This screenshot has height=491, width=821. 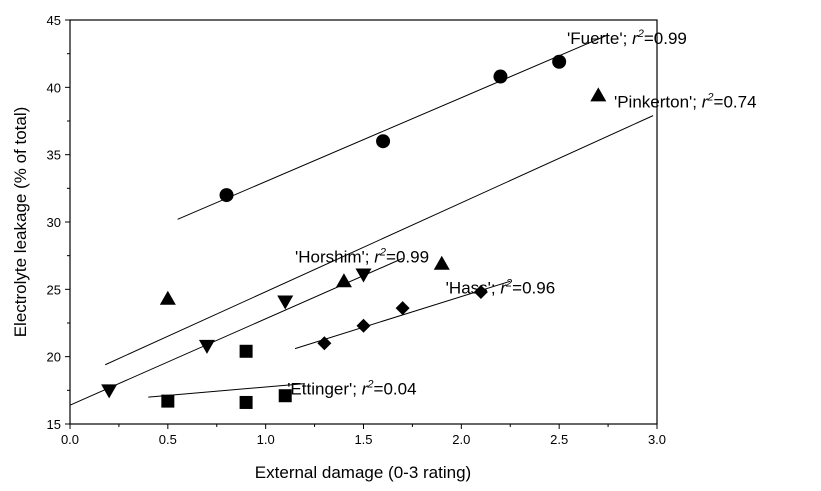 What do you see at coordinates (685, 102) in the screenshot?
I see `series-label: 'Pinkerton'; r2=0.74` at bounding box center [685, 102].